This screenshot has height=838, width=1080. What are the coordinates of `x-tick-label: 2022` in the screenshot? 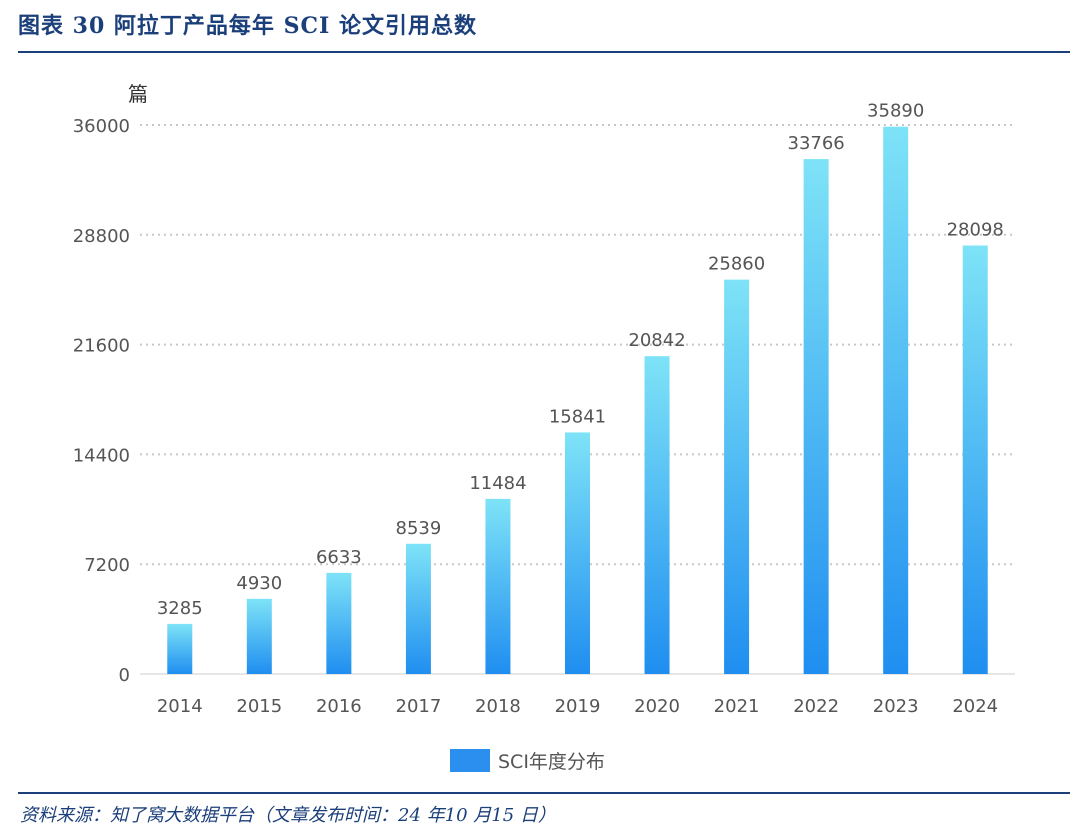 It's located at (816, 706).